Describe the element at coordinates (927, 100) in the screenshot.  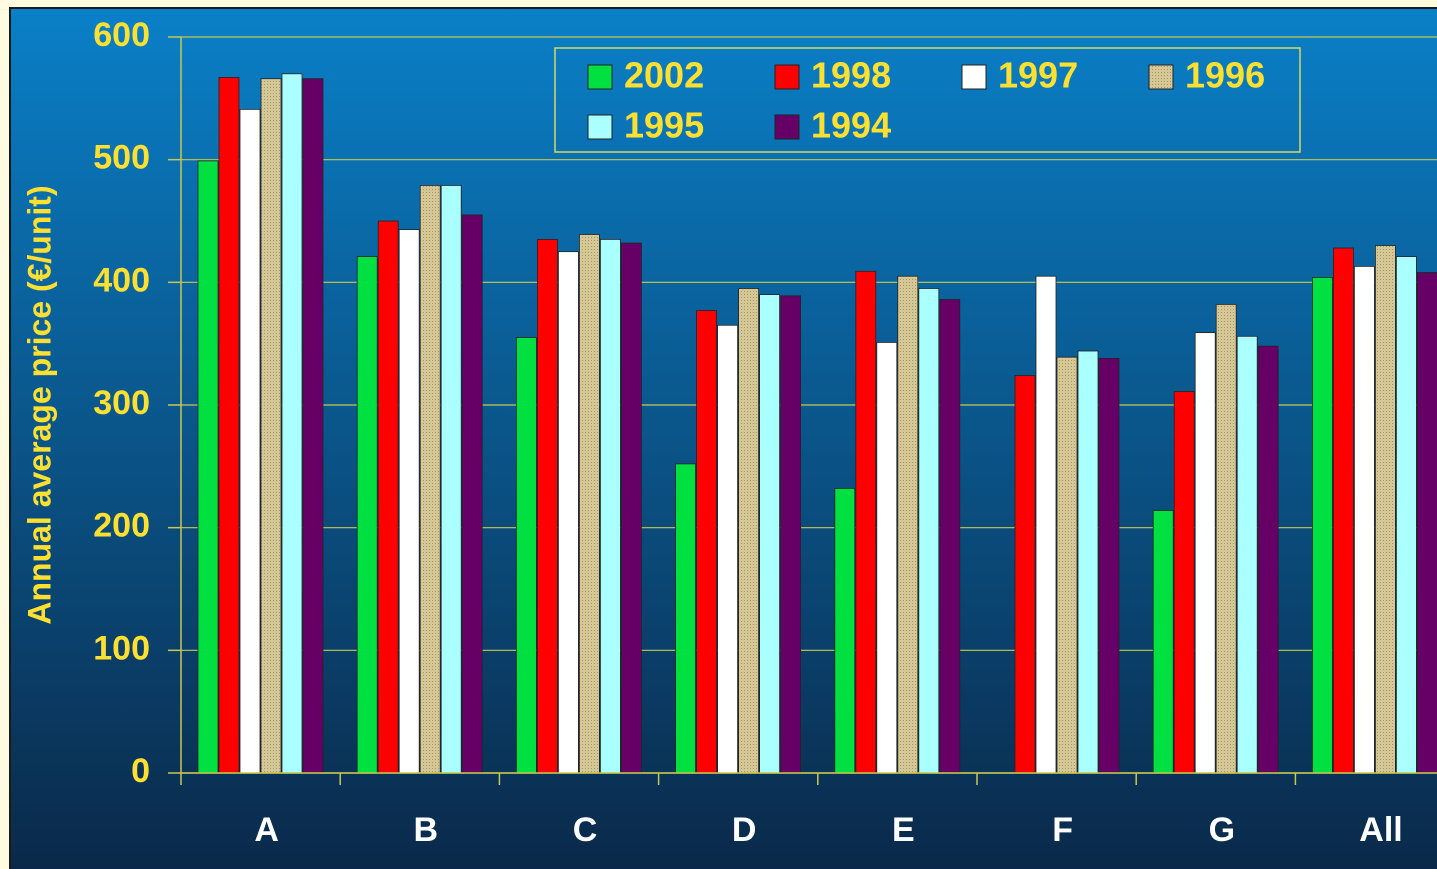
I see `legend-box` at that location.